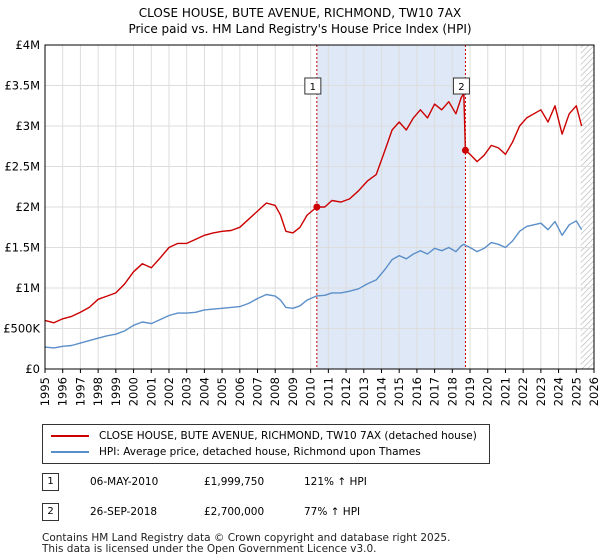  Describe the element at coordinates (470, 391) in the screenshot. I see `x-tick-label-24: 2019` at that location.